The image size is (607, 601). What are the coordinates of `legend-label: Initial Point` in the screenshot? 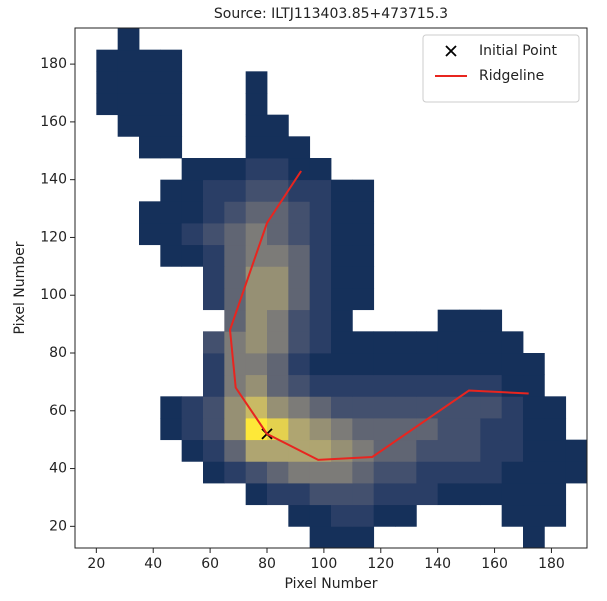 It's located at (518, 51).